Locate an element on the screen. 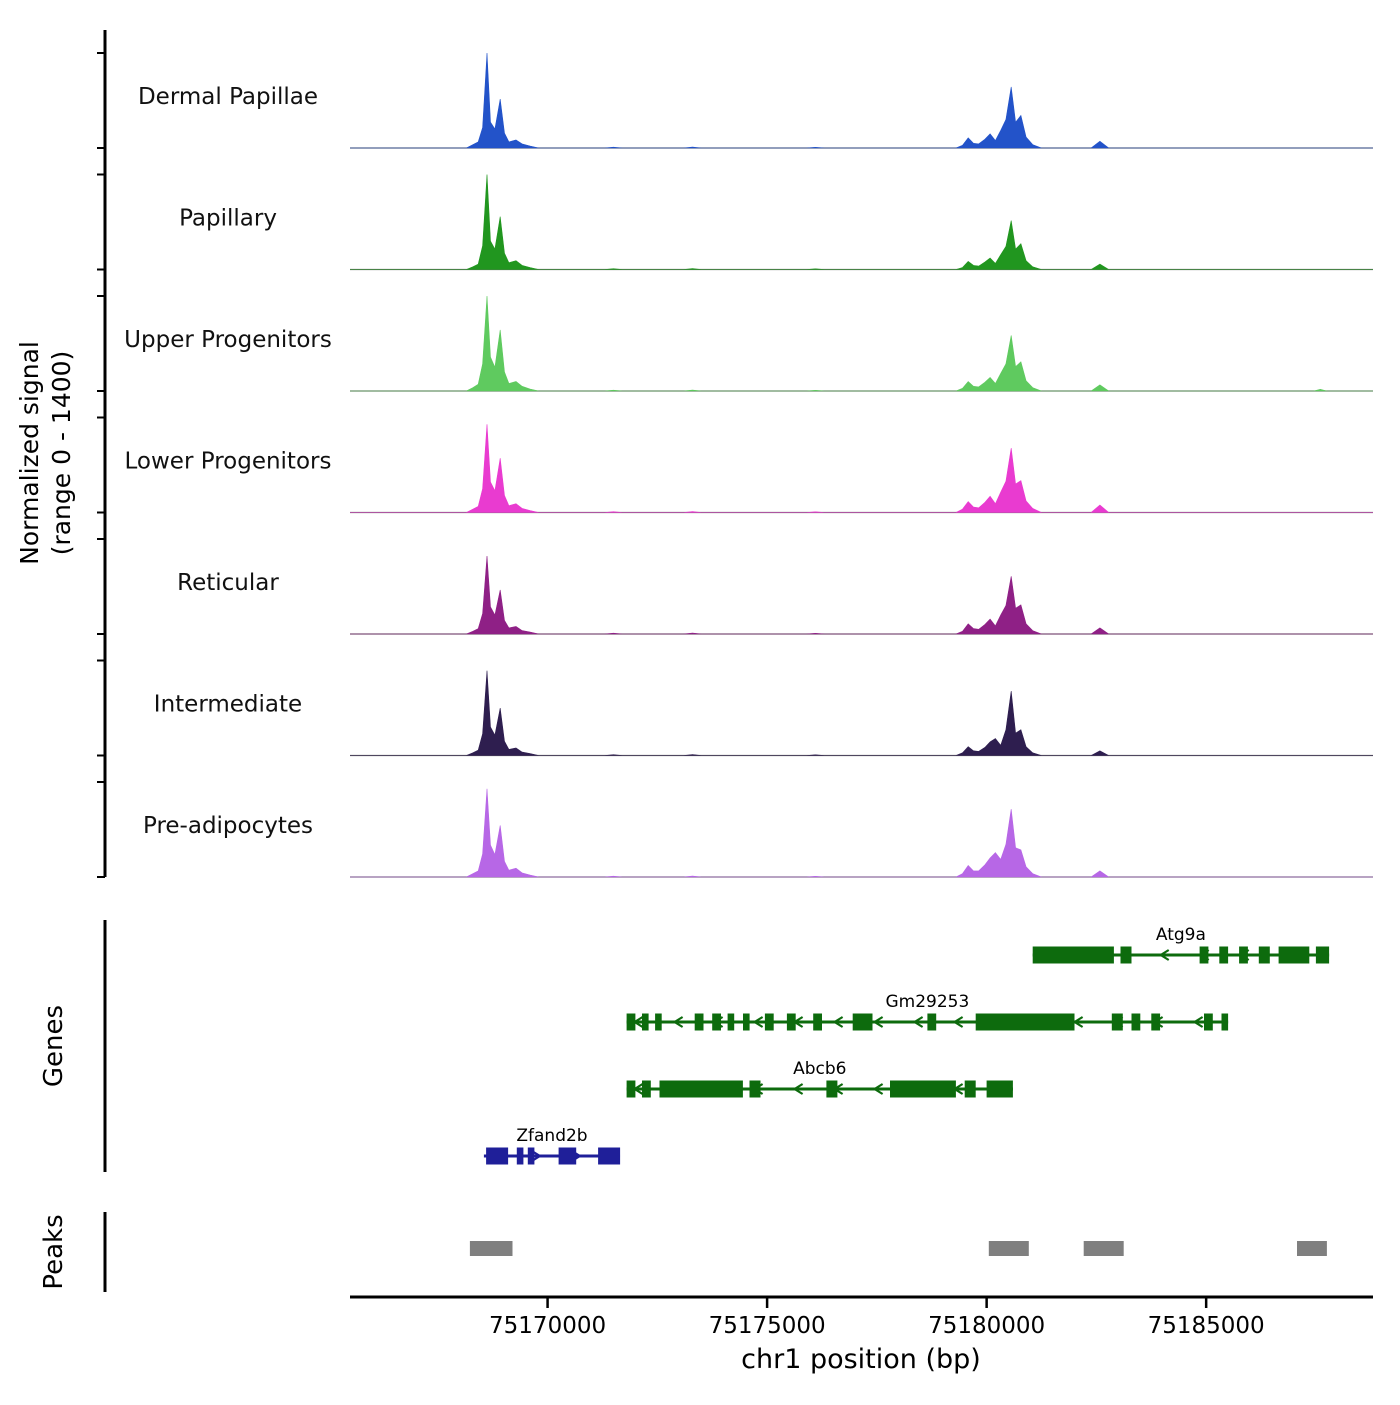 Image resolution: width=1400 pixels, height=1405 pixels. track-label: Pre-adipocytes is located at coordinates (228, 826).